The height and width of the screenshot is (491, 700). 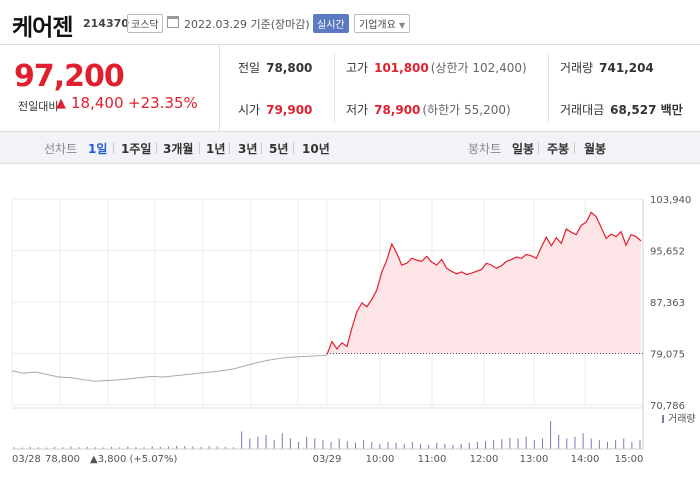 What do you see at coordinates (667, 355) in the screenshot?
I see `y-tick-label: 79,075` at bounding box center [667, 355].